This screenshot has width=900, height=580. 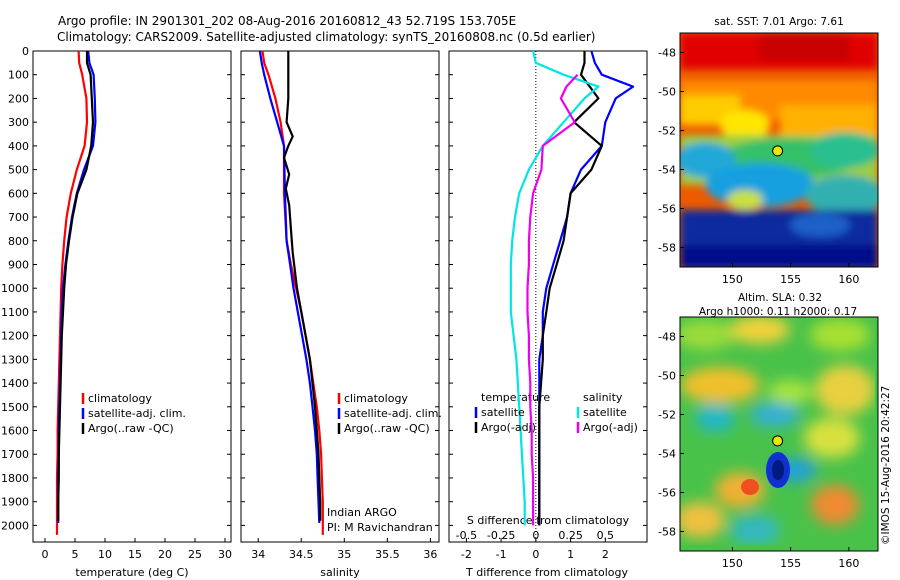 I want to click on salinity-x-label: salinity, so click(x=340, y=572).